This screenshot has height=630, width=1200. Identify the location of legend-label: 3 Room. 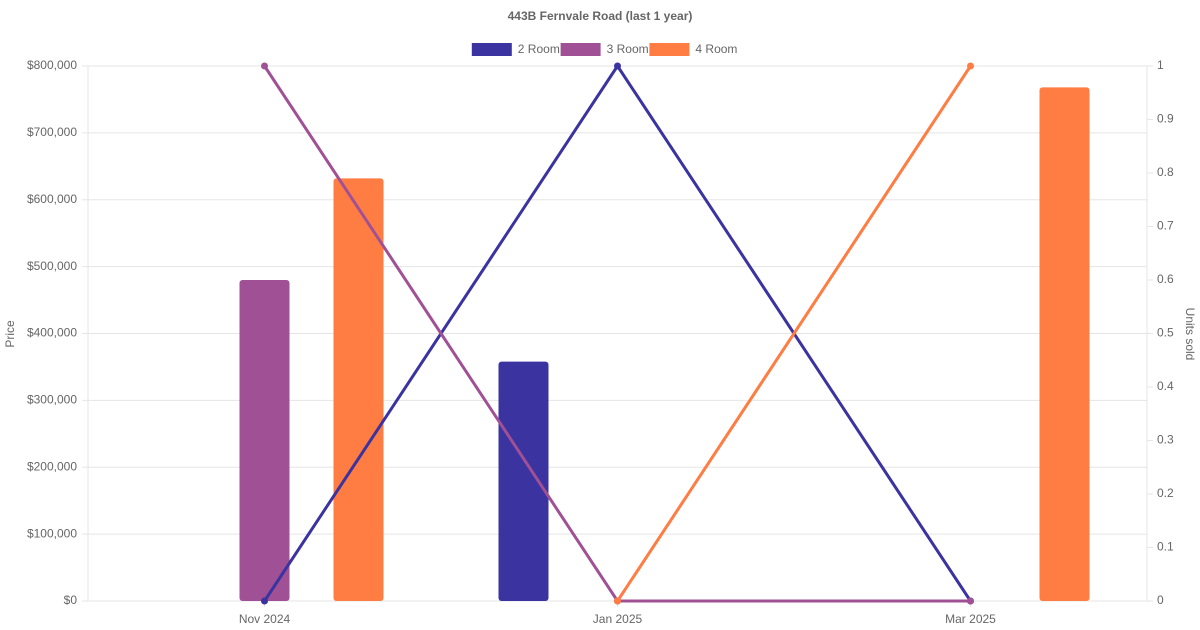
(628, 49).